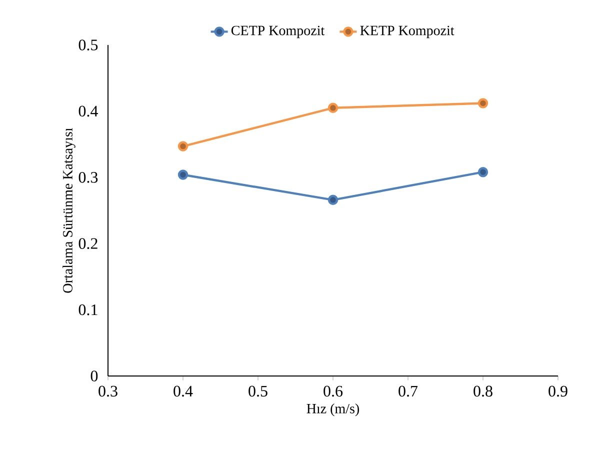 Image resolution: width=593 pixels, height=458 pixels. What do you see at coordinates (108, 391) in the screenshot?
I see `x-tick-label: 0.3` at bounding box center [108, 391].